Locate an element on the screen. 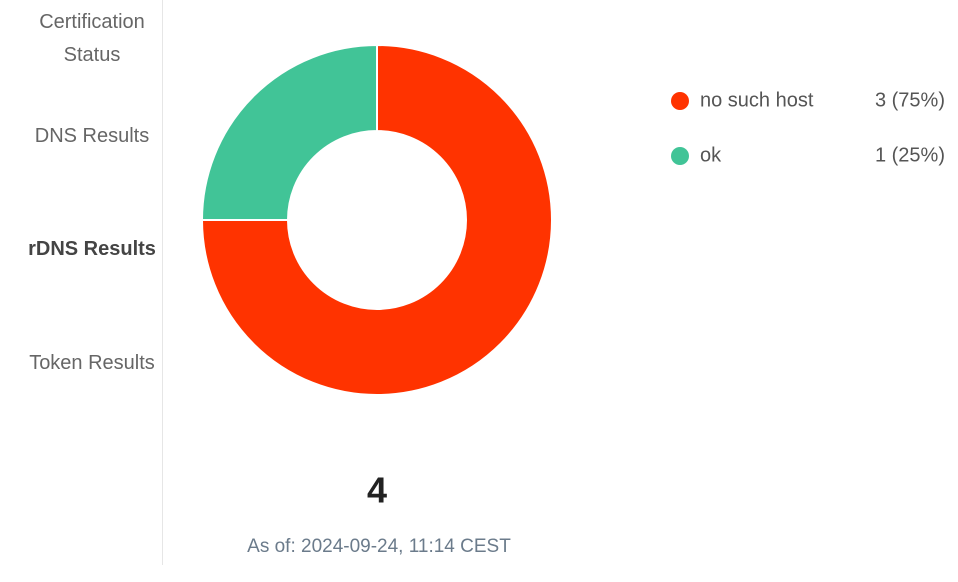 This screenshot has width=958, height=582. nav-item: Certification Status is located at coordinates (92, 38).